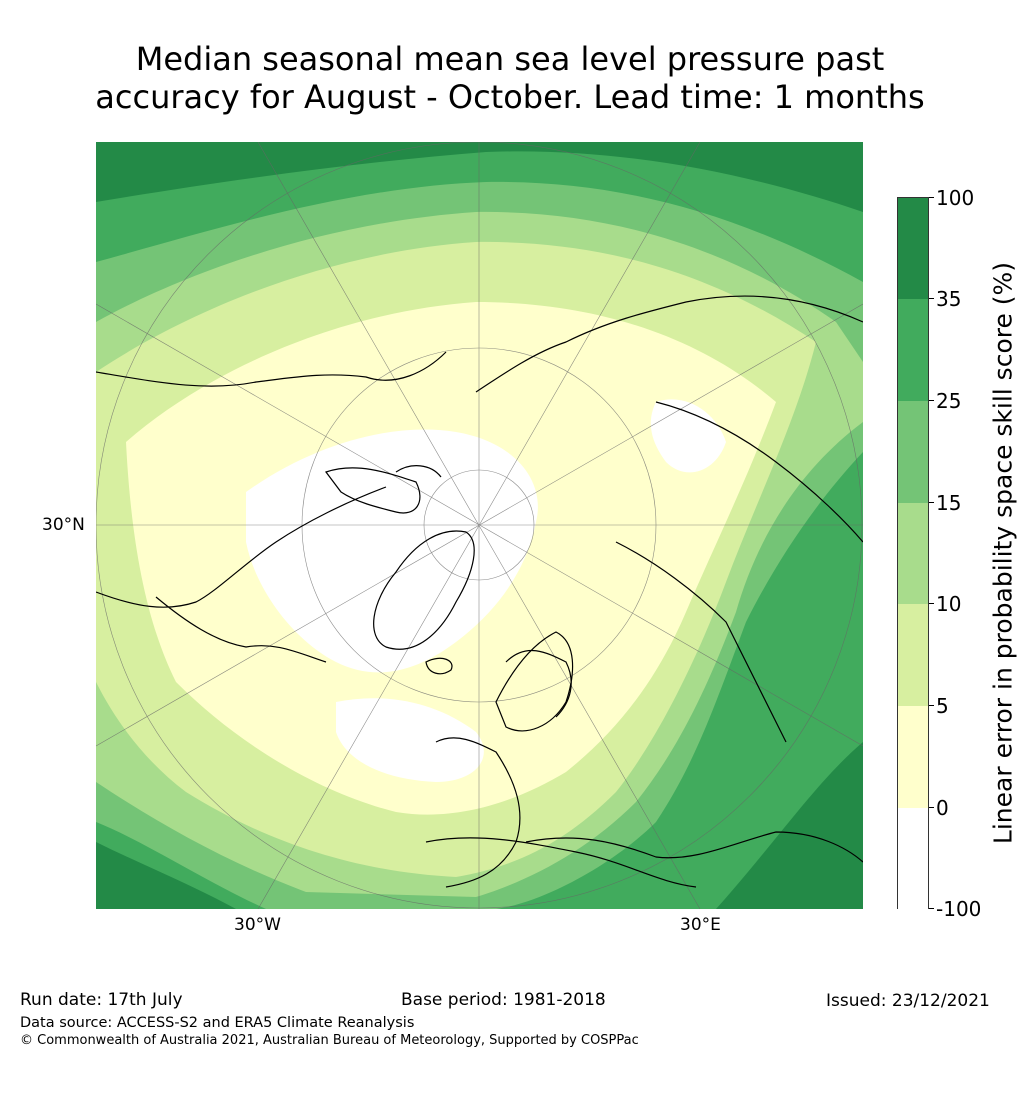 This screenshot has width=1020, height=1095. What do you see at coordinates (700, 925) in the screenshot?
I see `lon-label-30e: 30°E` at bounding box center [700, 925].